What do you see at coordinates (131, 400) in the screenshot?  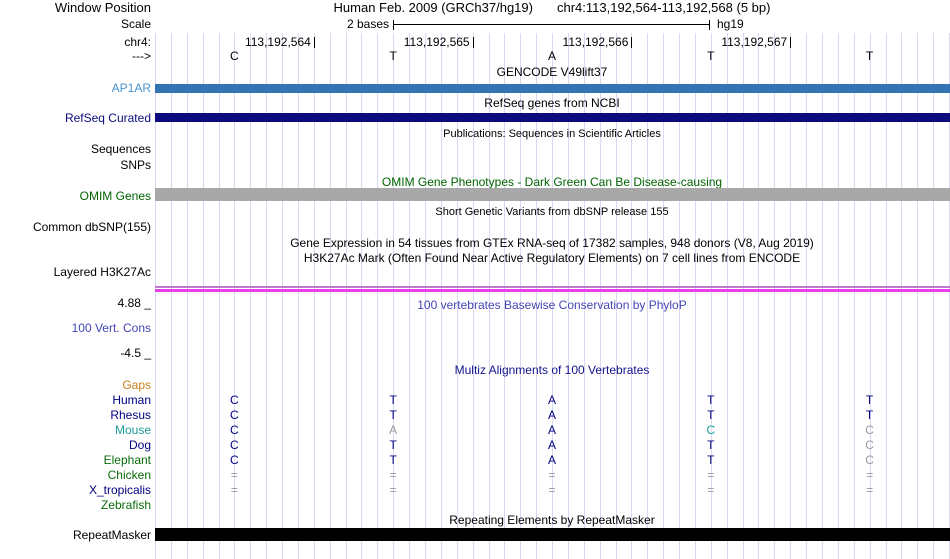 I see `species-label-human: Human` at bounding box center [131, 400].